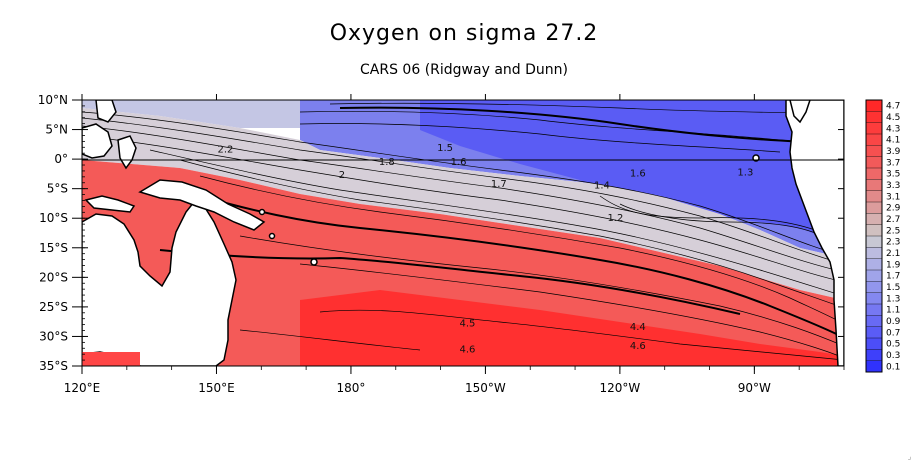  What do you see at coordinates (106, 111) in the screenshot?
I see `philippines-landmass` at bounding box center [106, 111].